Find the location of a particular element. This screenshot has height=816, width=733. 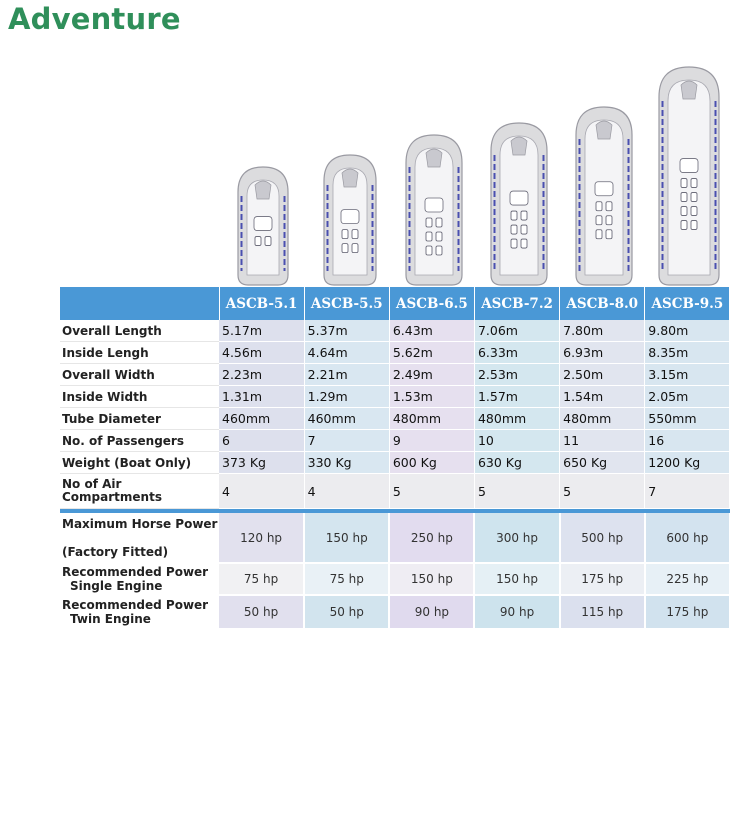

model-header: ASCB-5.5 is located at coordinates (347, 303).